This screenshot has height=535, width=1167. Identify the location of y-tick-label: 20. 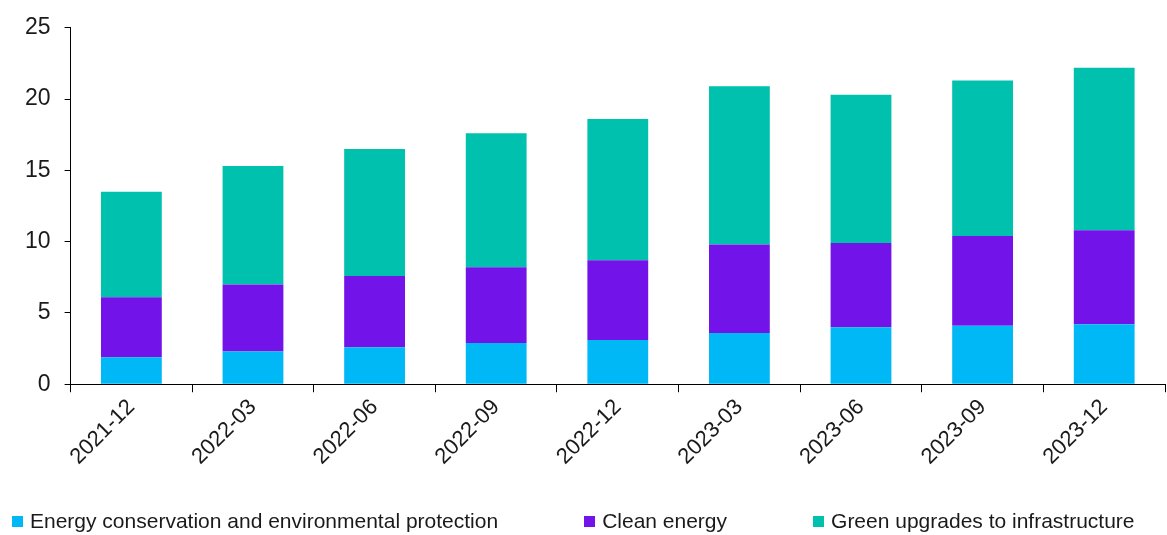
(37, 97).